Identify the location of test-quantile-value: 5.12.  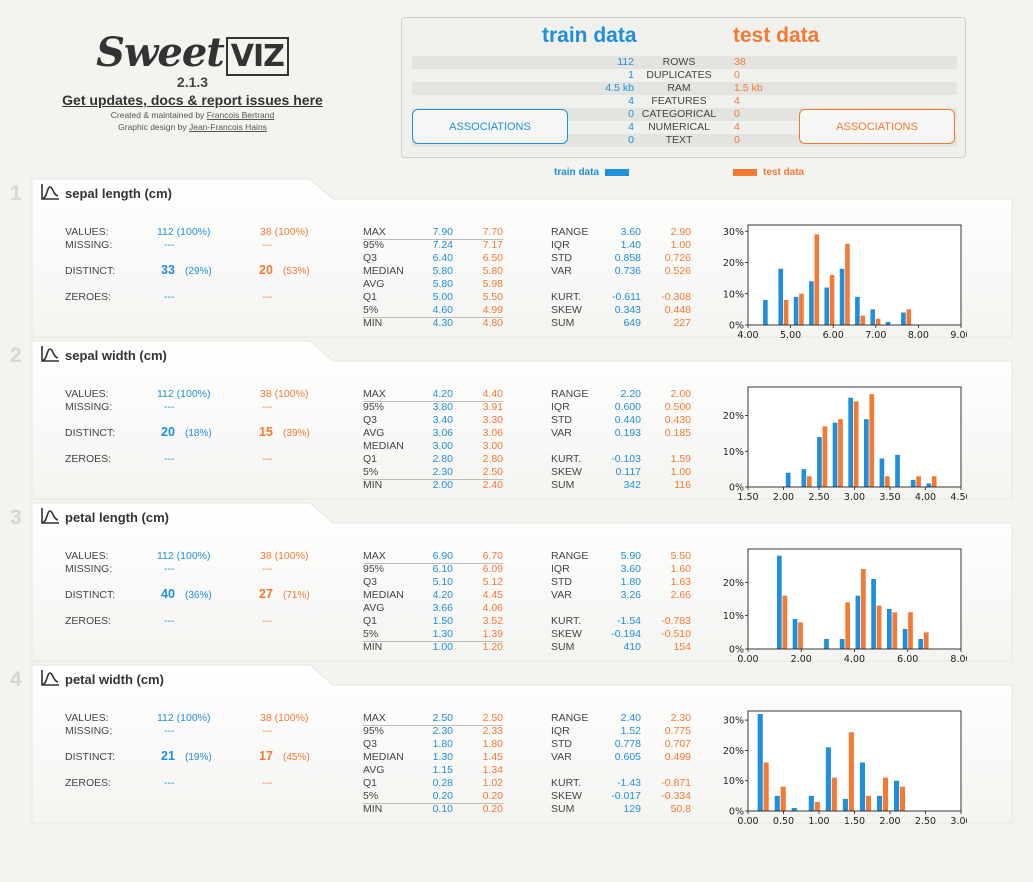
(492, 582).